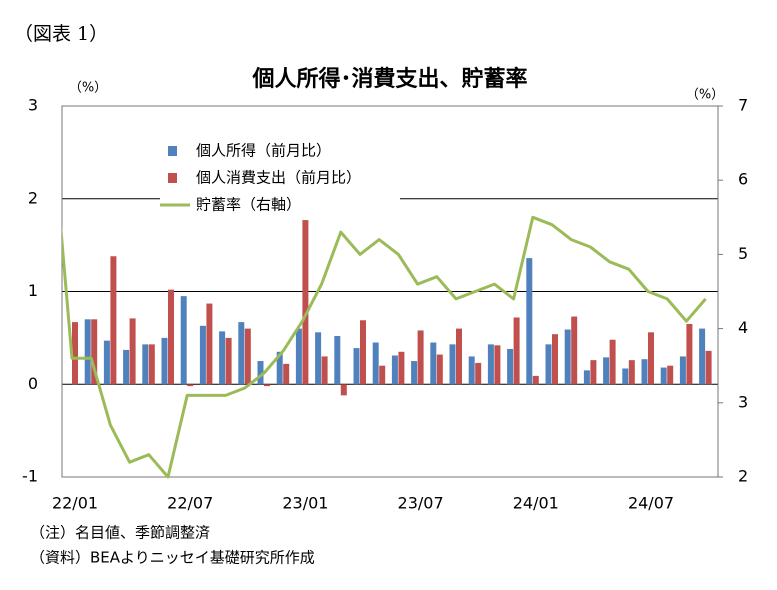 The height and width of the screenshot is (590, 777). What do you see at coordinates (536, 503) in the screenshot?
I see `x-tick-label: 24/01` at bounding box center [536, 503].